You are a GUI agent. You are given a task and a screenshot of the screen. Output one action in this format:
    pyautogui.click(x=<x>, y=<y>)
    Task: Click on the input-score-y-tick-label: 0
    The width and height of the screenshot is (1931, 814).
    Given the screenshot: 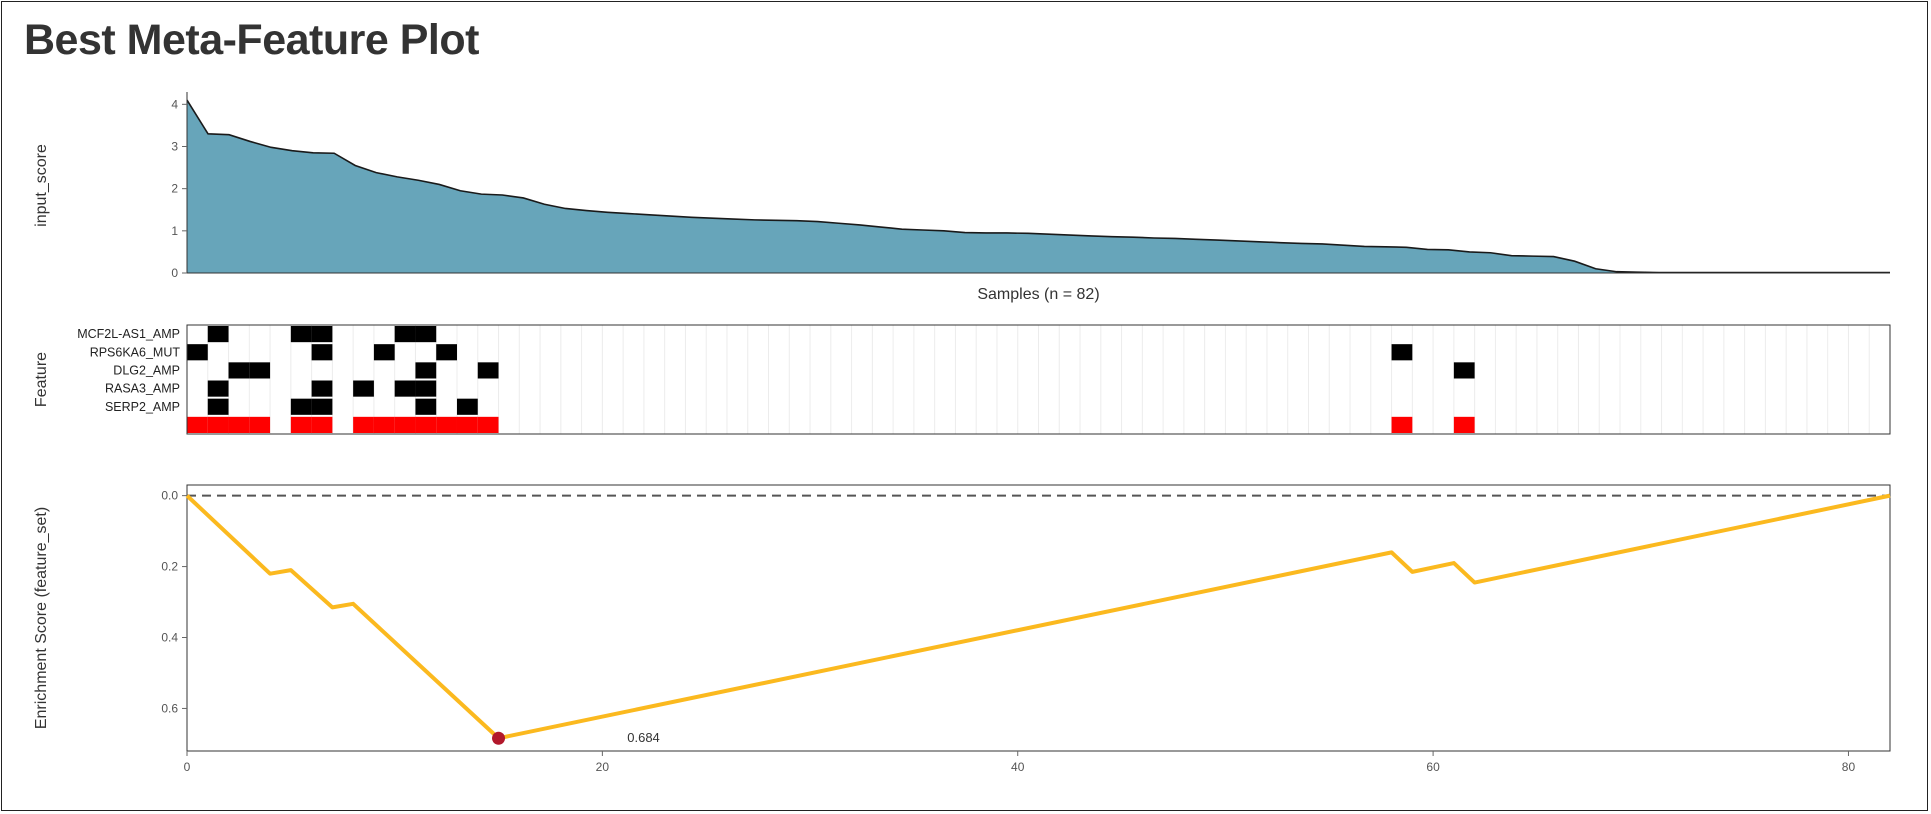 What is the action you would take?
    pyautogui.click(x=174, y=273)
    